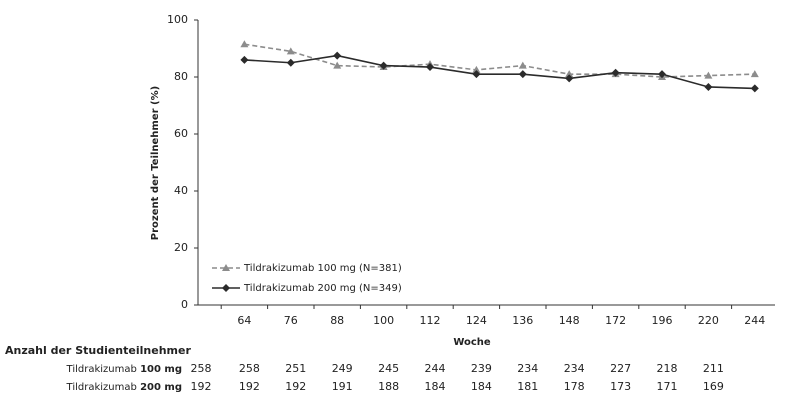 Image resolution: width=794 pixels, height=404 pixels. What do you see at coordinates (244, 320) in the screenshot?
I see `x-tick-label: 64` at bounding box center [244, 320].